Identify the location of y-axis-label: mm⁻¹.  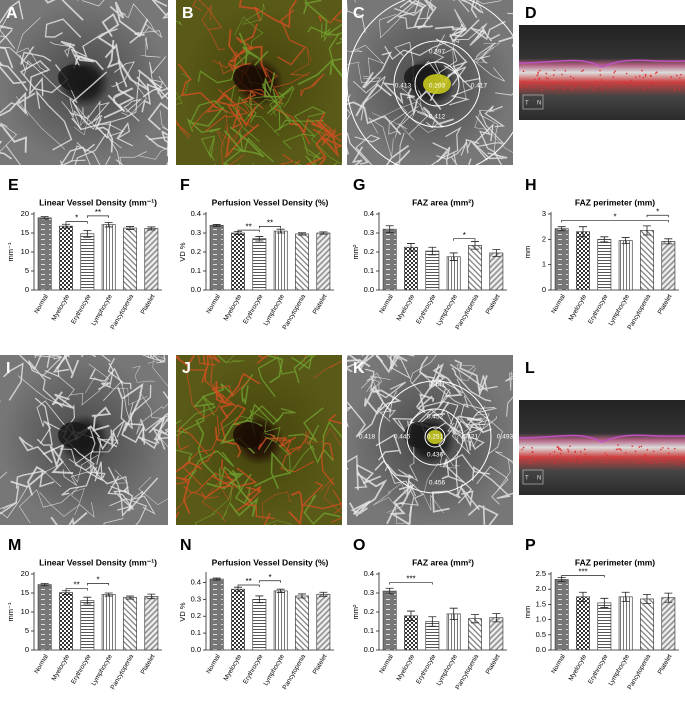
(10, 251).